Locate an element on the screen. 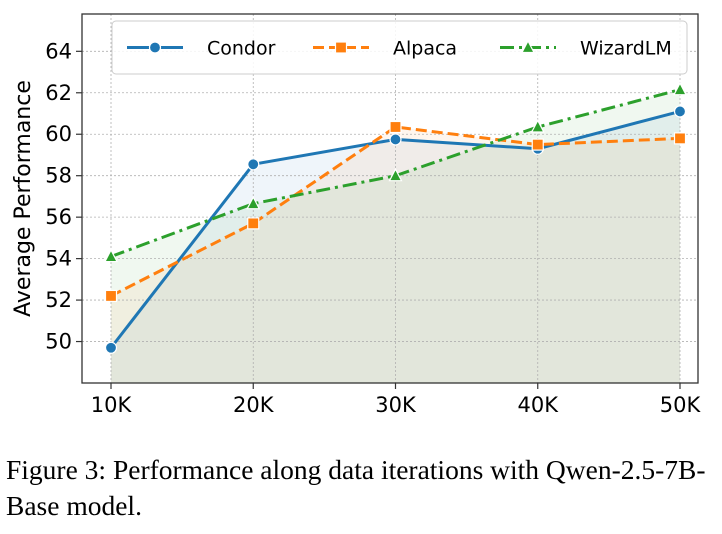 This screenshot has height=534, width=722. y-tick-label: 50 is located at coordinates (58, 342).